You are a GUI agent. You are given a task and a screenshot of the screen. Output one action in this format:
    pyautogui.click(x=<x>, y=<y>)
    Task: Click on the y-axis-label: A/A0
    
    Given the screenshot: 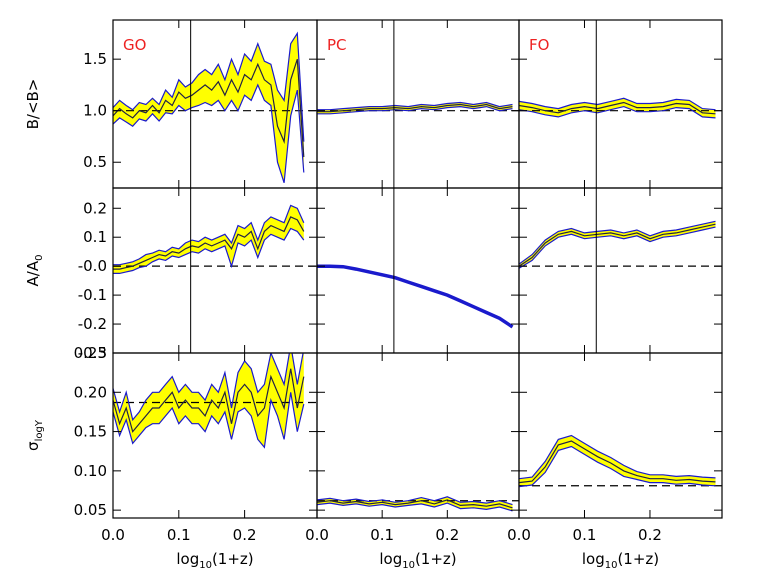 What is the action you would take?
    pyautogui.click(x=34, y=271)
    